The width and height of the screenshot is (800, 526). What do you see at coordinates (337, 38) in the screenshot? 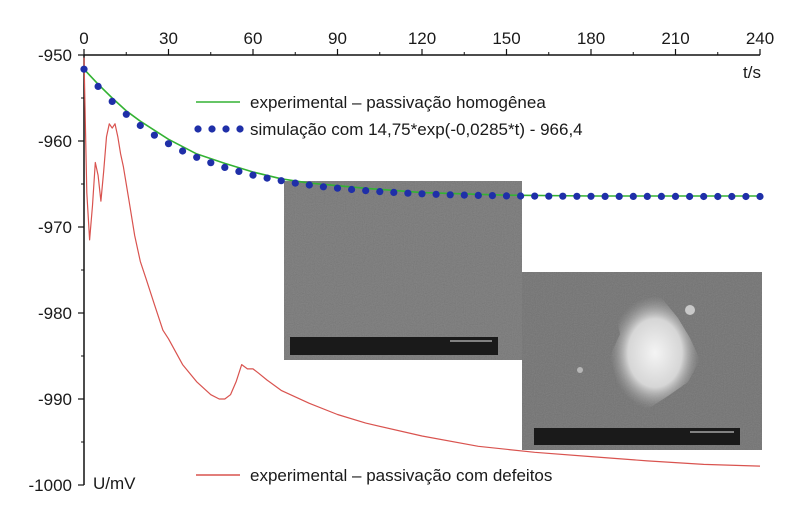
I see `x-tick-label: 90` at bounding box center [337, 38].